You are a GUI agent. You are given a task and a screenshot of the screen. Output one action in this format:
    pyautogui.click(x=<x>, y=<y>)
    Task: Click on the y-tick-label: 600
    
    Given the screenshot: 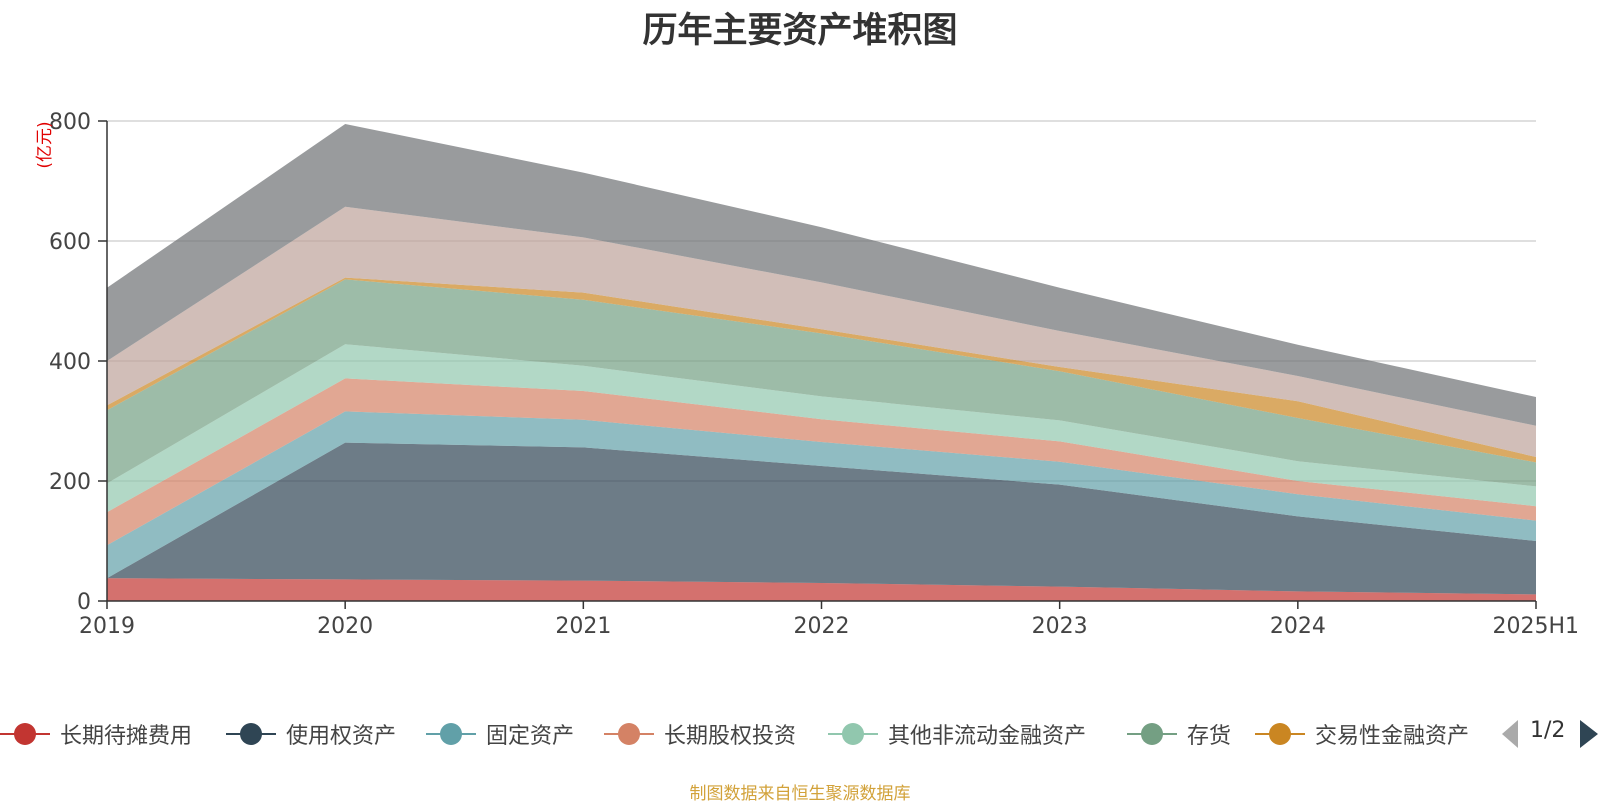 What is the action you would take?
    pyautogui.click(x=70, y=242)
    